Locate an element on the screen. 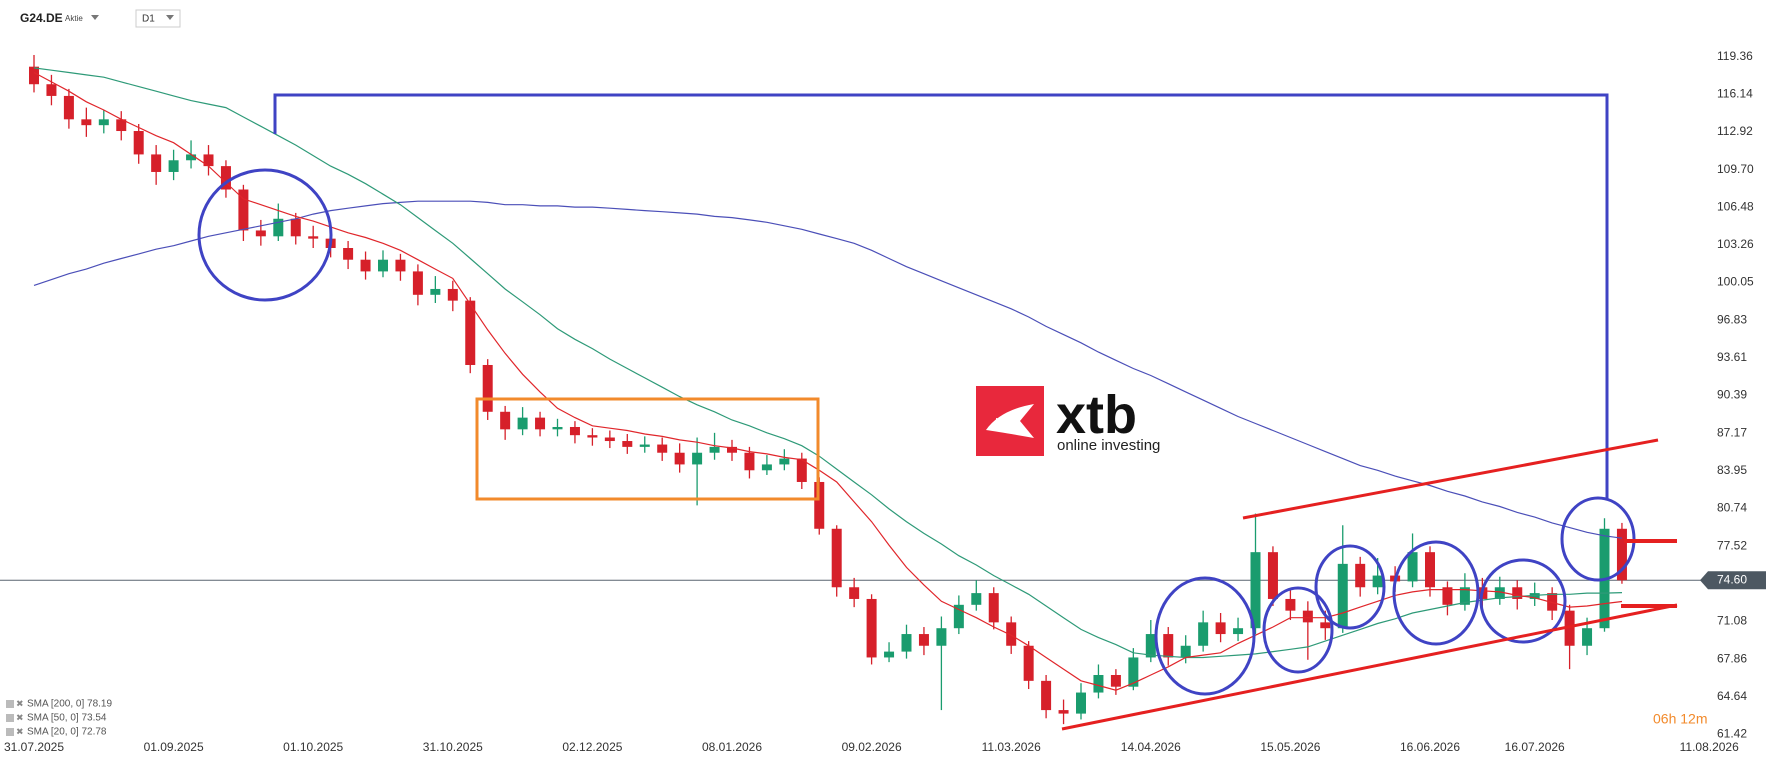  x-tick-label: 01.10.2025 is located at coordinates (313, 747).